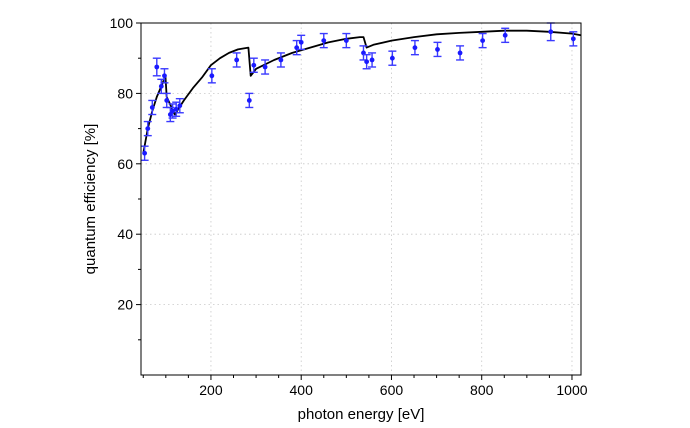 The image size is (690, 428). I want to click on x-tick-label-800: 800, so click(482, 390).